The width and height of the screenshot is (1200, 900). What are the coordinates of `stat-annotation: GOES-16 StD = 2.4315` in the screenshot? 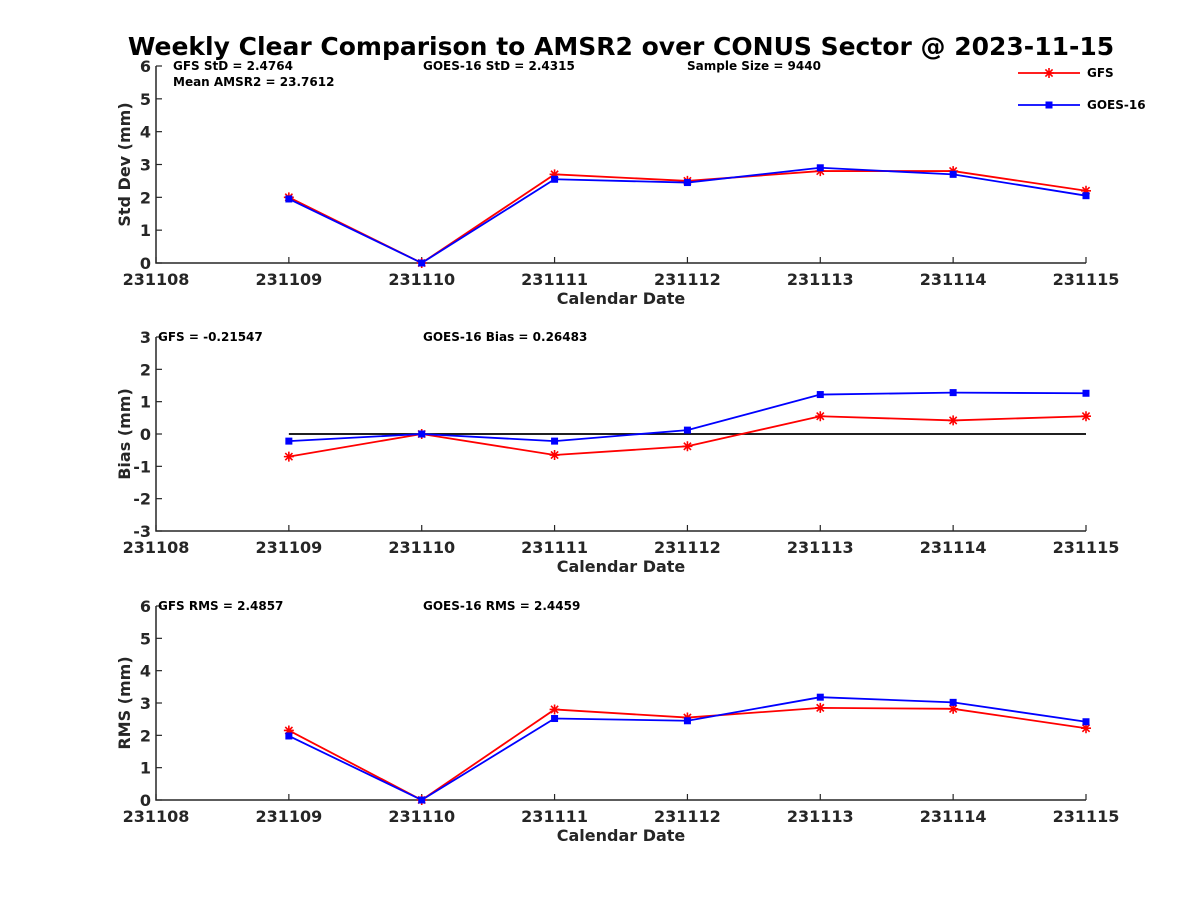 It's located at (499, 66).